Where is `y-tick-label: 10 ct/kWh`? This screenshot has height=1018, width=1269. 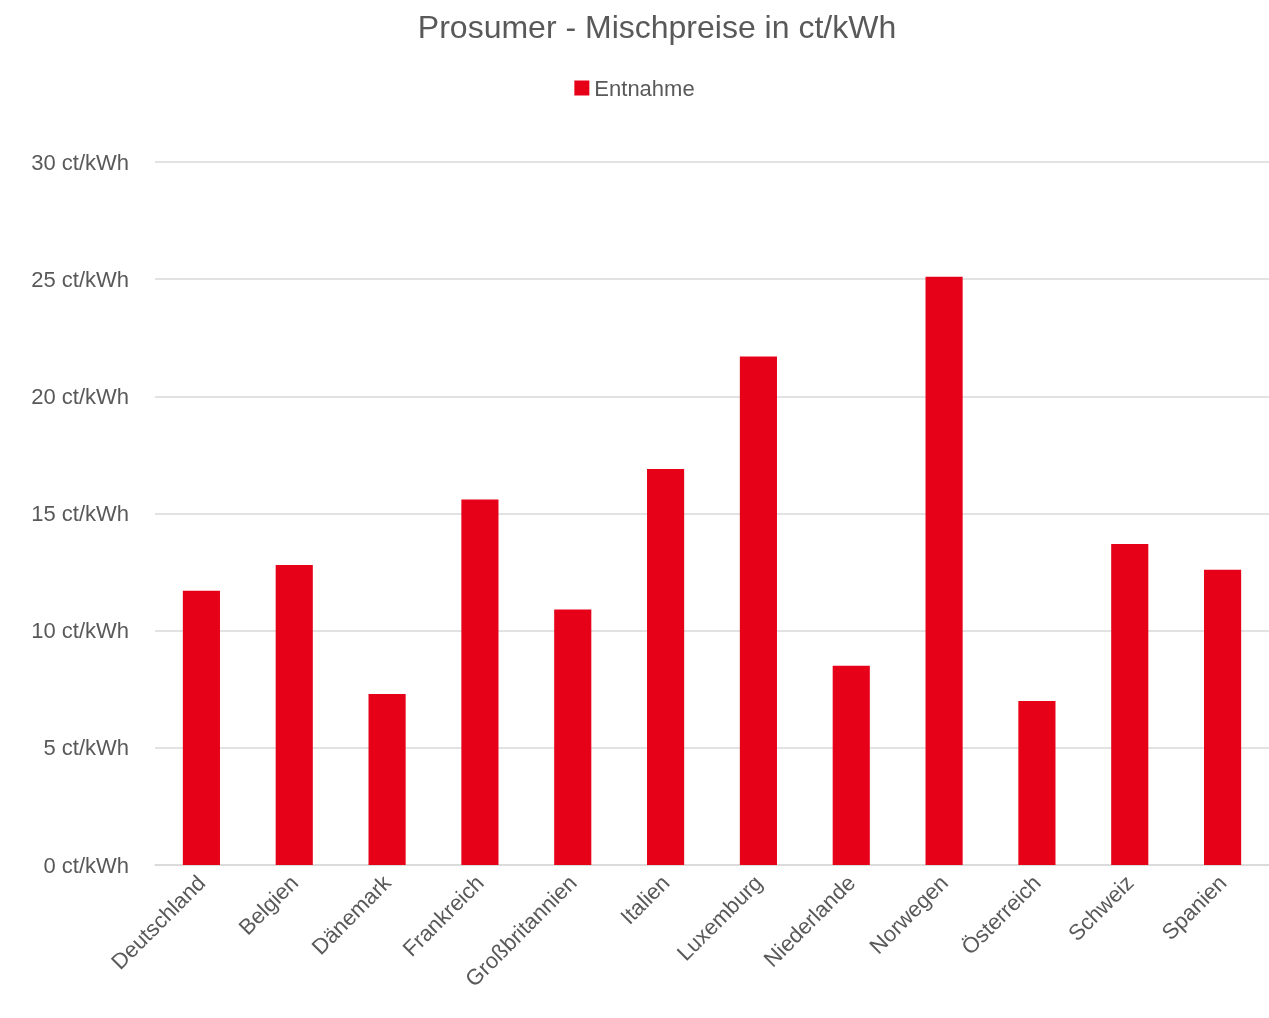
y-tick-label: 10 ct/kWh is located at coordinates (80, 631).